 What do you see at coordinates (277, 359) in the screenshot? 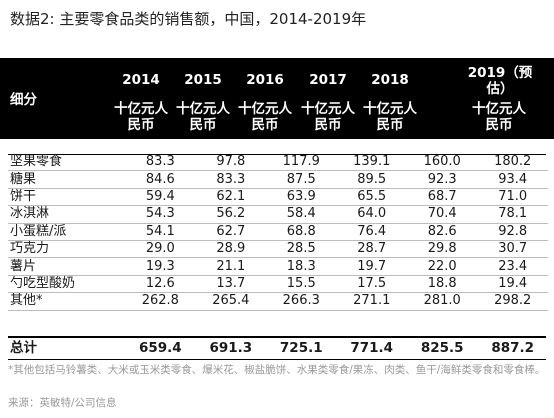
I see `total-bottom-rule` at bounding box center [277, 359].